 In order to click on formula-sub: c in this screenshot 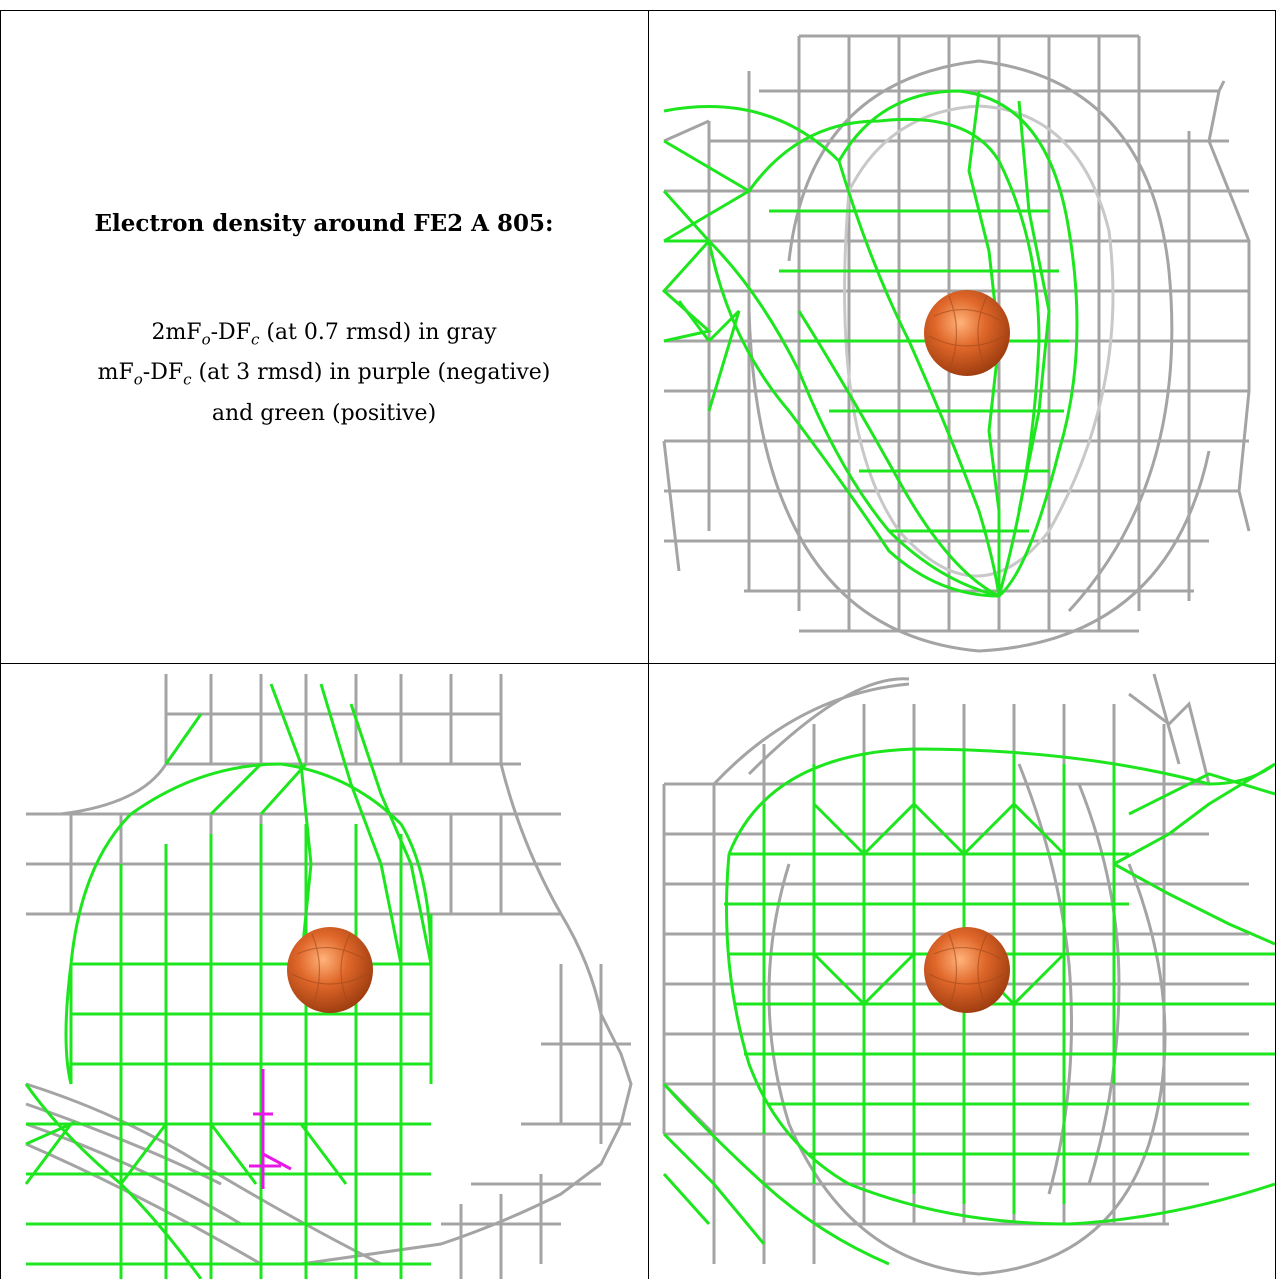, I will do `click(187, 380)`.